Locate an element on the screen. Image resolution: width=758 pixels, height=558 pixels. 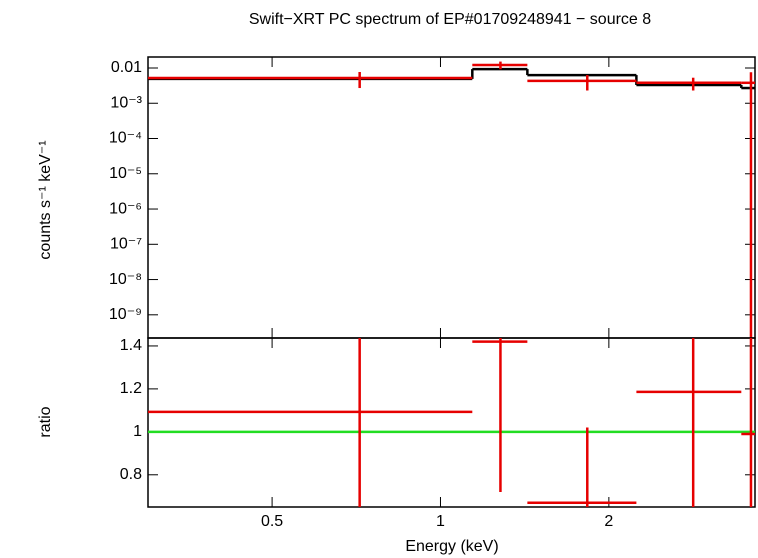
y-tick-label: 10⁻³ is located at coordinates (126, 102).